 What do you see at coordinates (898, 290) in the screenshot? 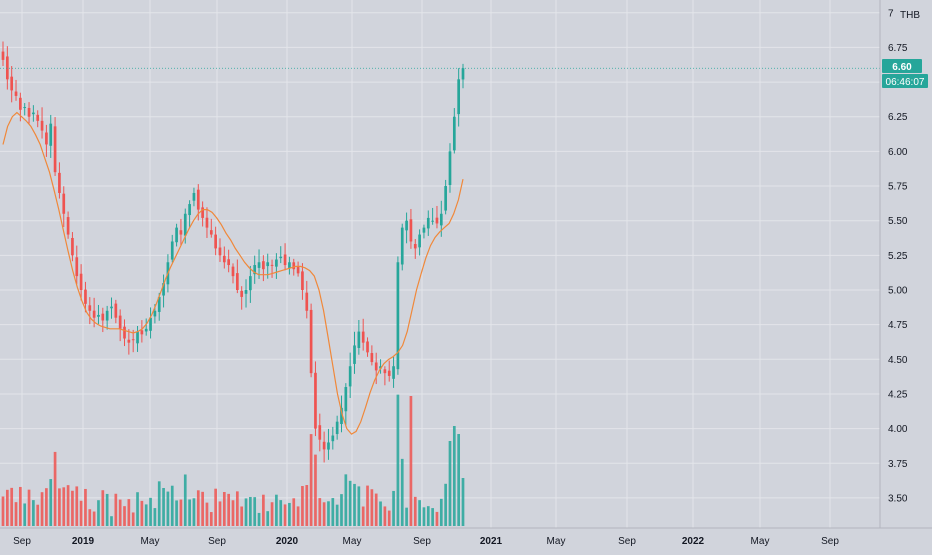
I see `price-tick-label: 5.00` at bounding box center [898, 290].